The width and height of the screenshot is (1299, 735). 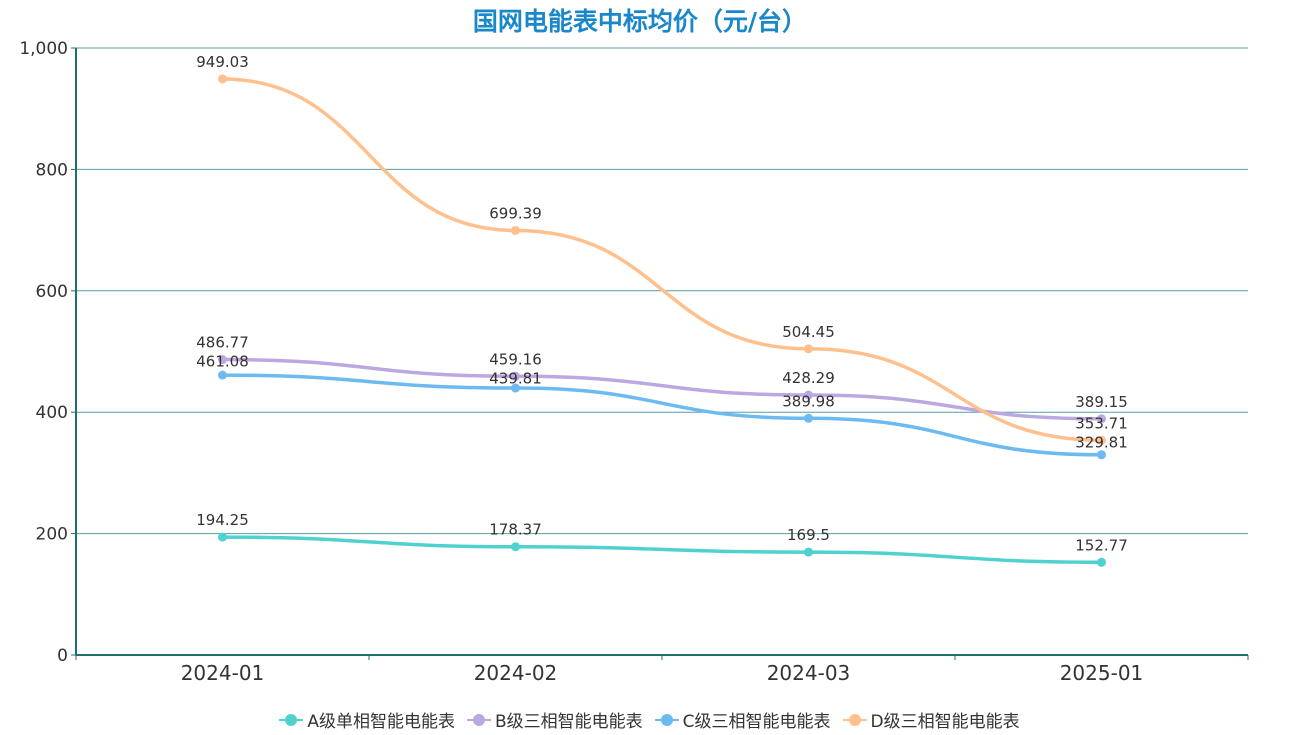 I want to click on legend-item: B级三相智能电能表, so click(x=555, y=719).